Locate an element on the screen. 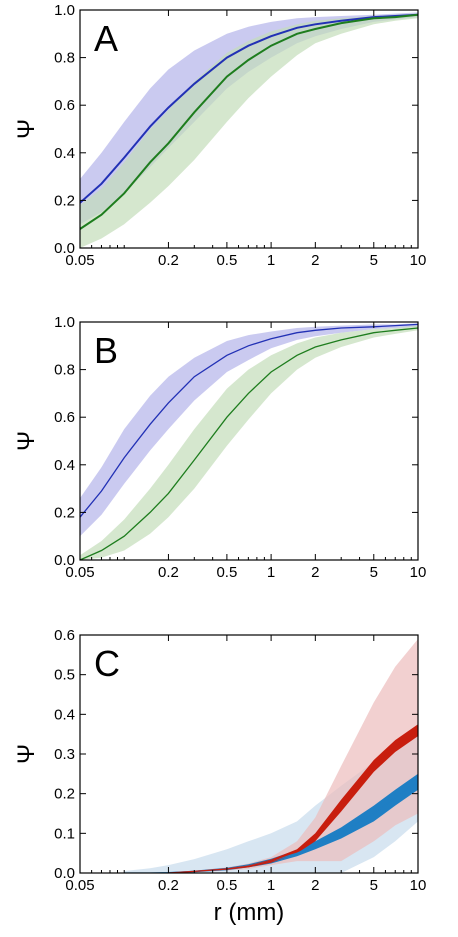 The image size is (458, 937). series-1-line is located at coordinates (293, 801).